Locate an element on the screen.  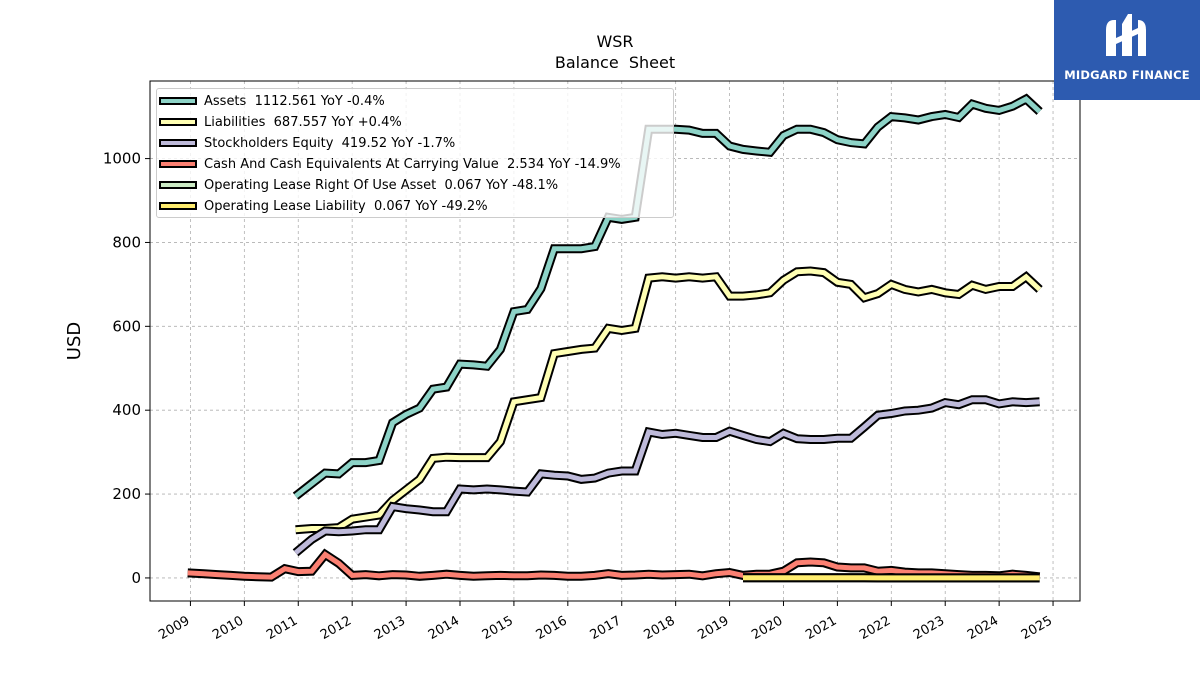
legend-item-liabilities: Liabilities 687.557 YoY +0.4% is located at coordinates (280, 122).